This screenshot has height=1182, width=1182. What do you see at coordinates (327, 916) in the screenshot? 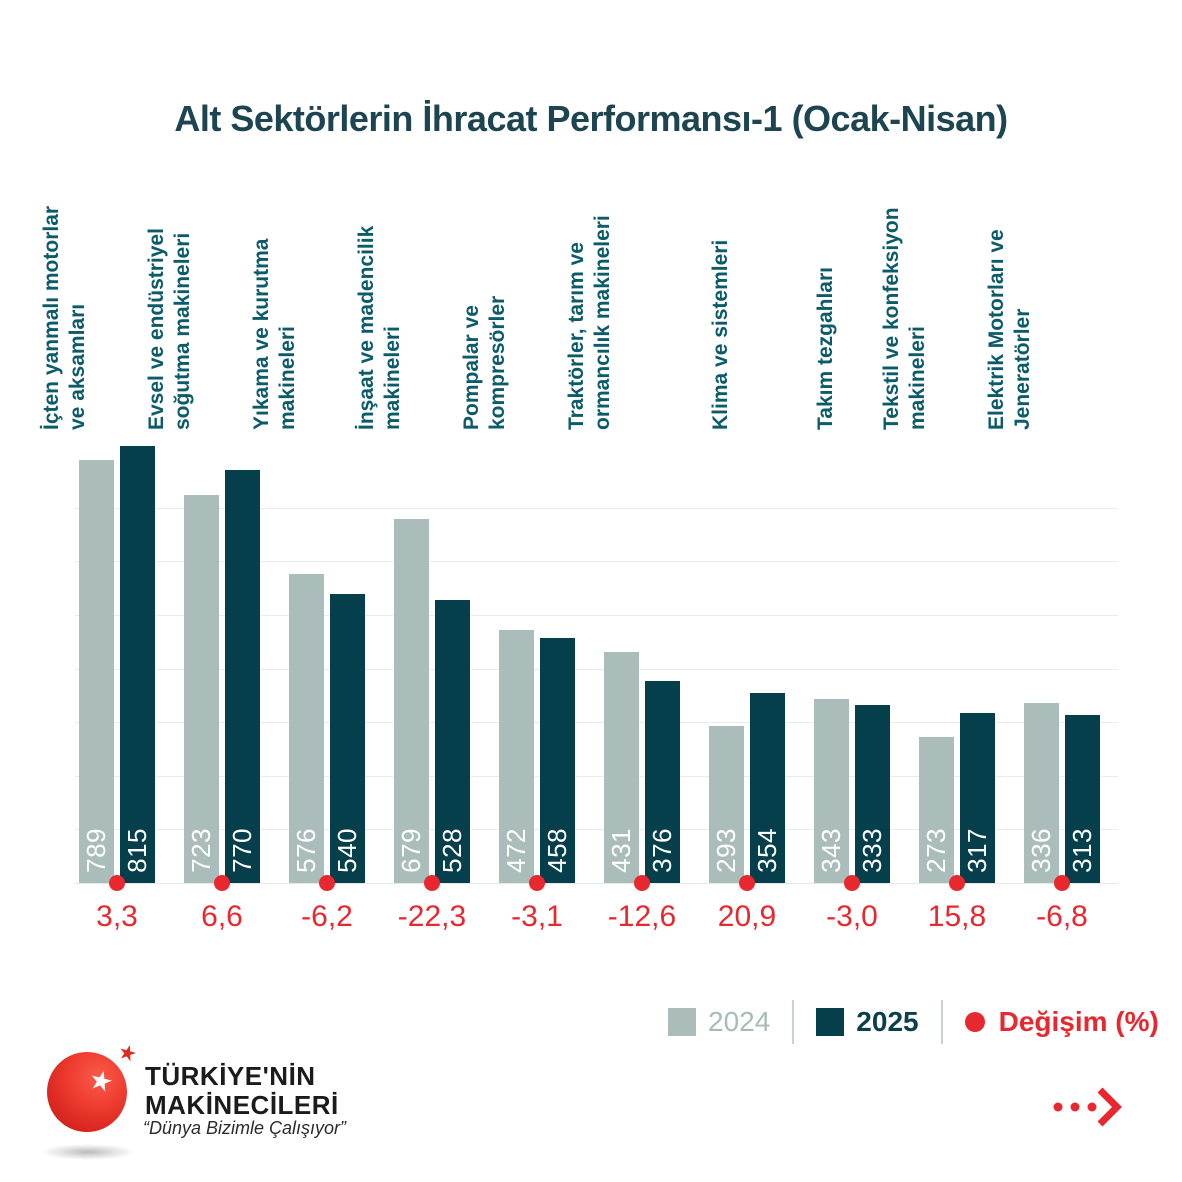
I see `change-pct-label: -6,2` at bounding box center [327, 916].